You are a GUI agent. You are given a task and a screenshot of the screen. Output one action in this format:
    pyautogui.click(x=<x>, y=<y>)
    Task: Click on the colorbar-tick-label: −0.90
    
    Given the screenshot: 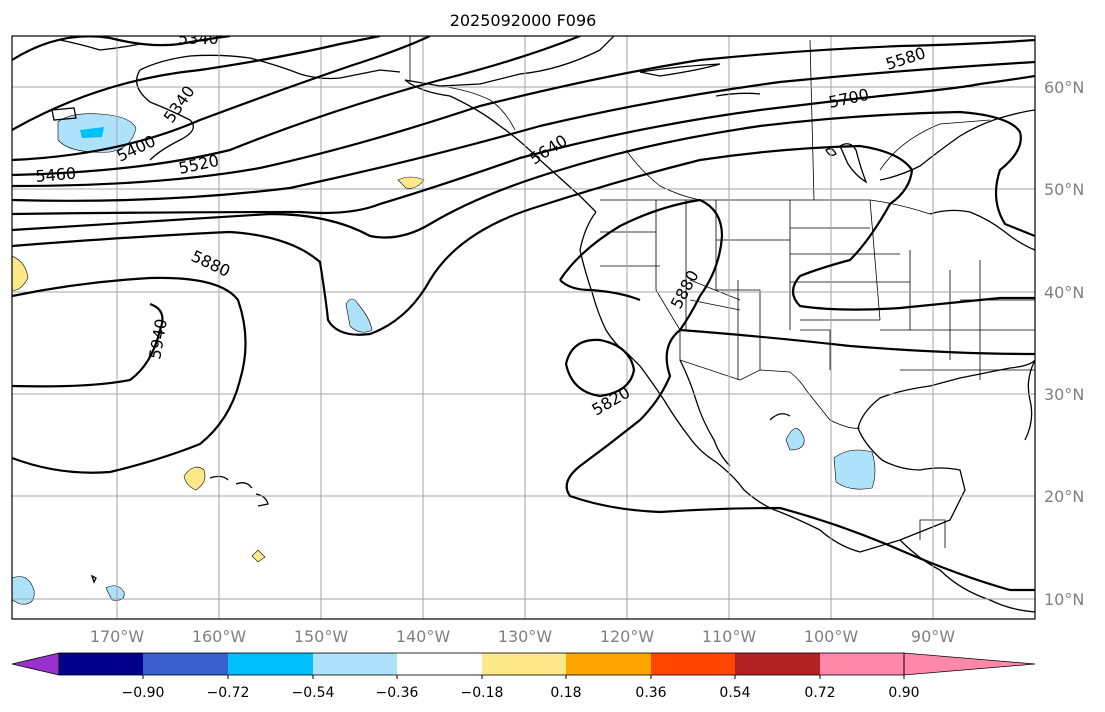 What is the action you would take?
    pyautogui.click(x=143, y=693)
    